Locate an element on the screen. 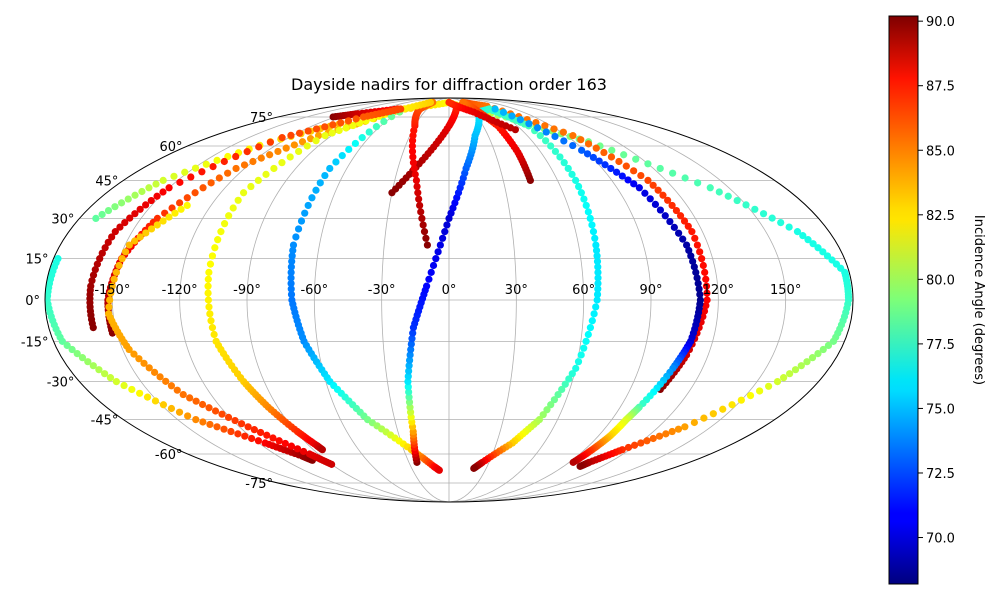  colorbar-tick-label: 75.0 is located at coordinates (940, 409).